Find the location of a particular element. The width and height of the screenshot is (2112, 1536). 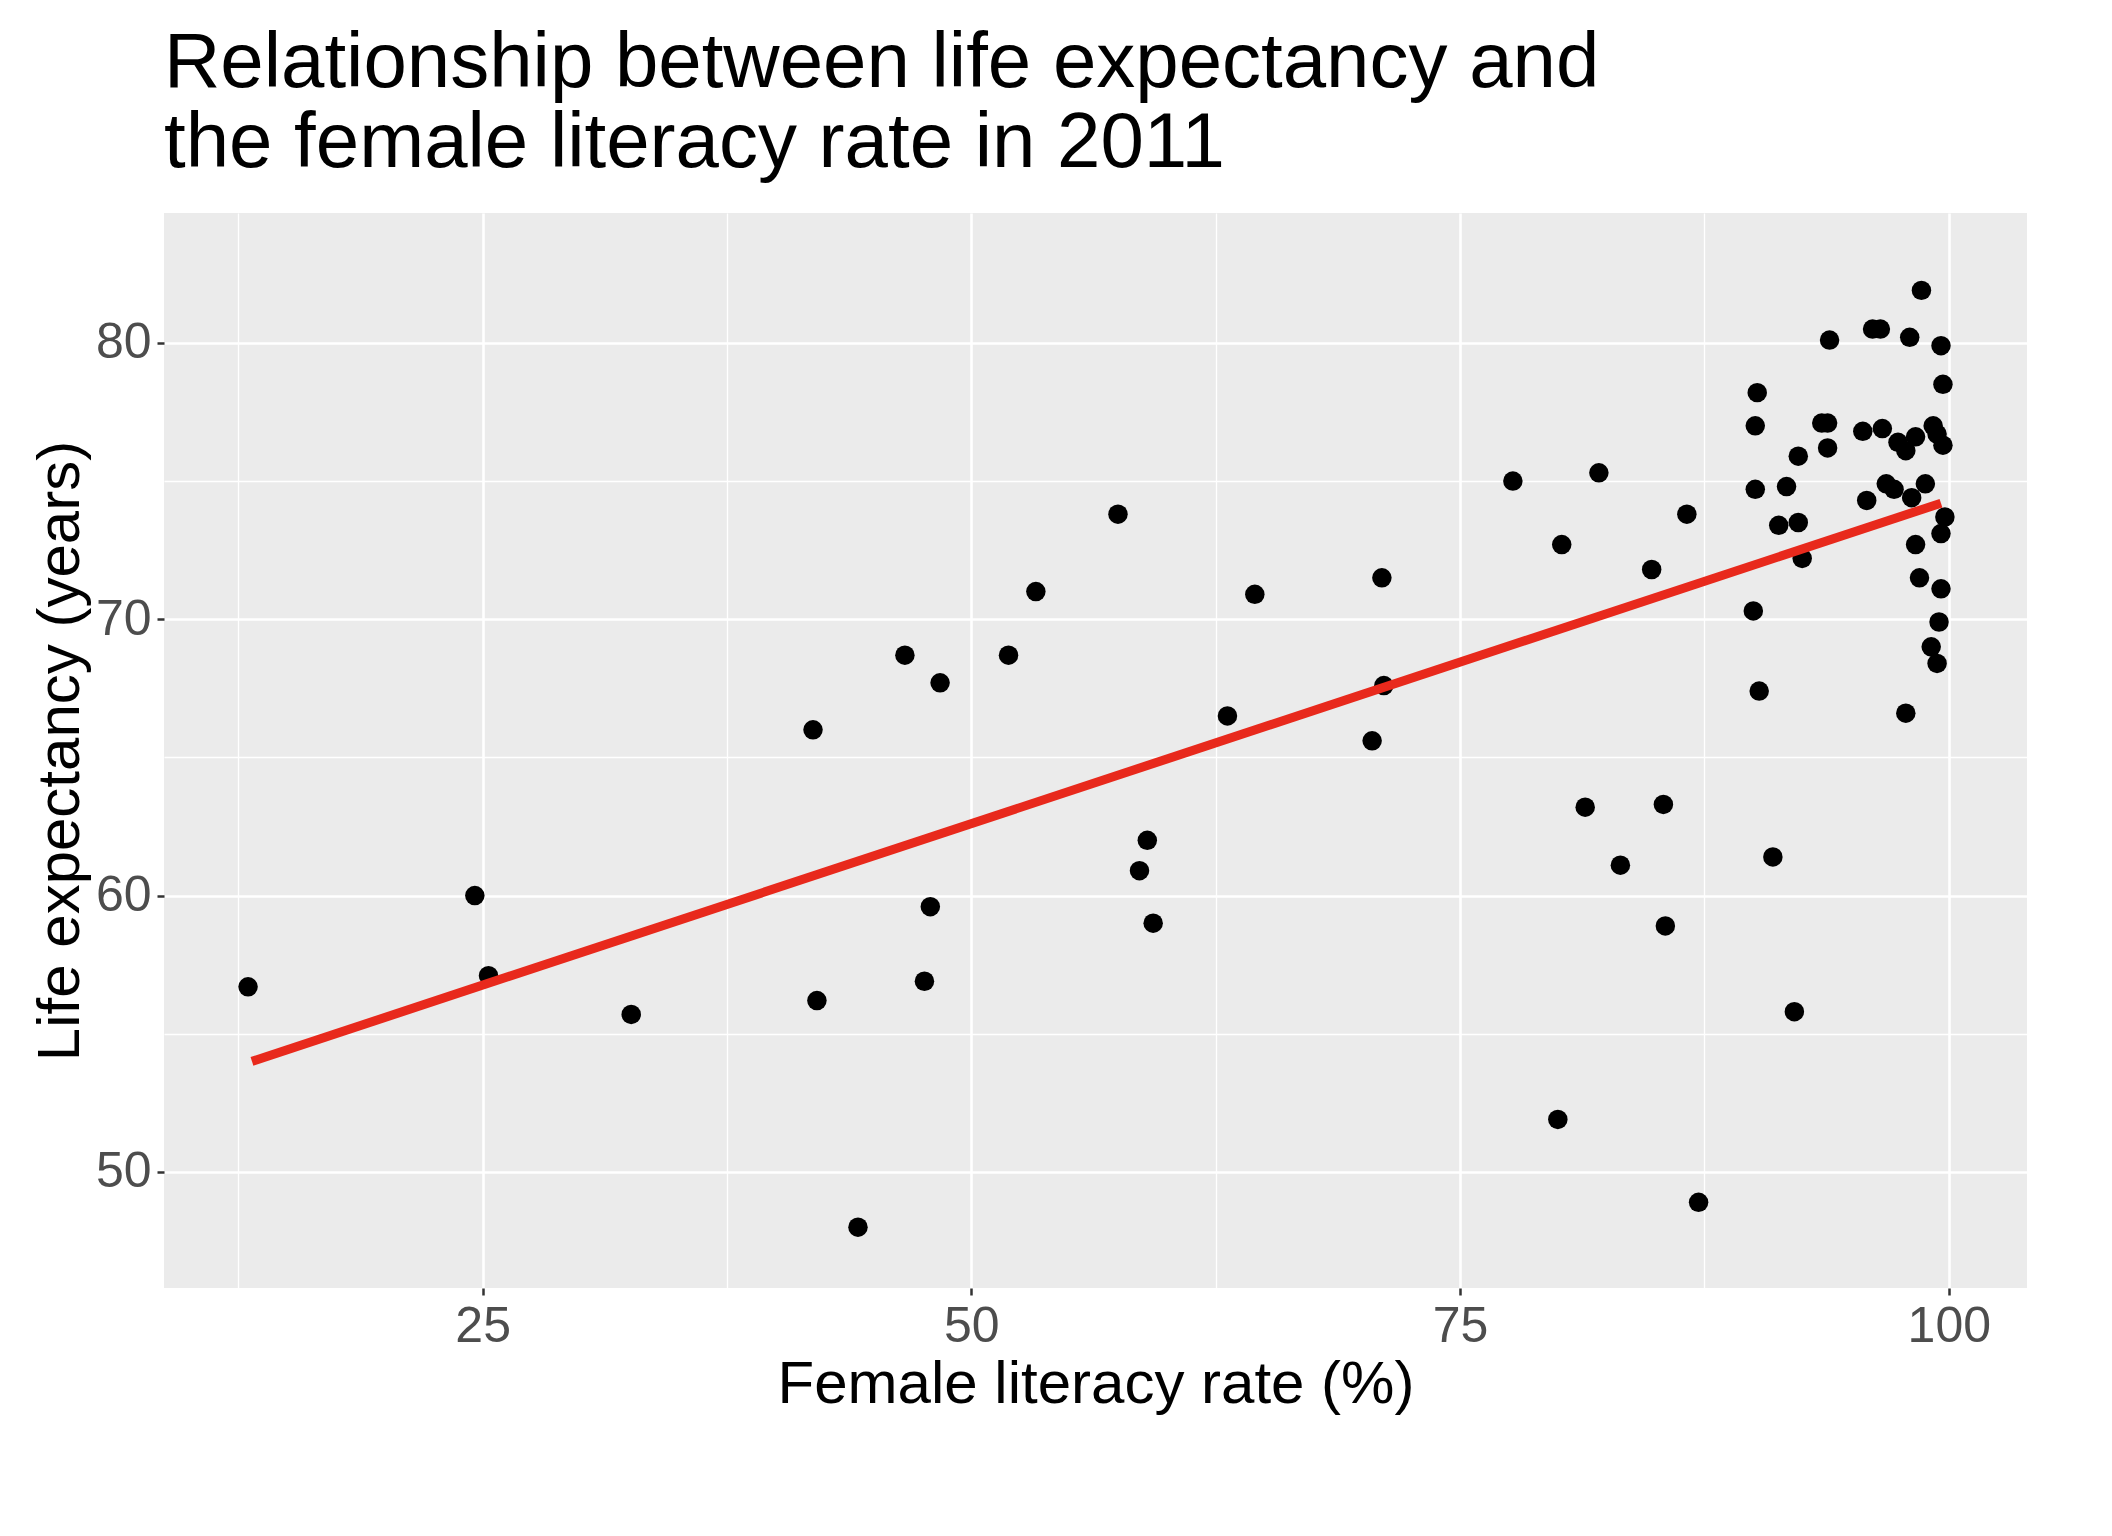

y-tick-label: 80 is located at coordinates (123, 341).